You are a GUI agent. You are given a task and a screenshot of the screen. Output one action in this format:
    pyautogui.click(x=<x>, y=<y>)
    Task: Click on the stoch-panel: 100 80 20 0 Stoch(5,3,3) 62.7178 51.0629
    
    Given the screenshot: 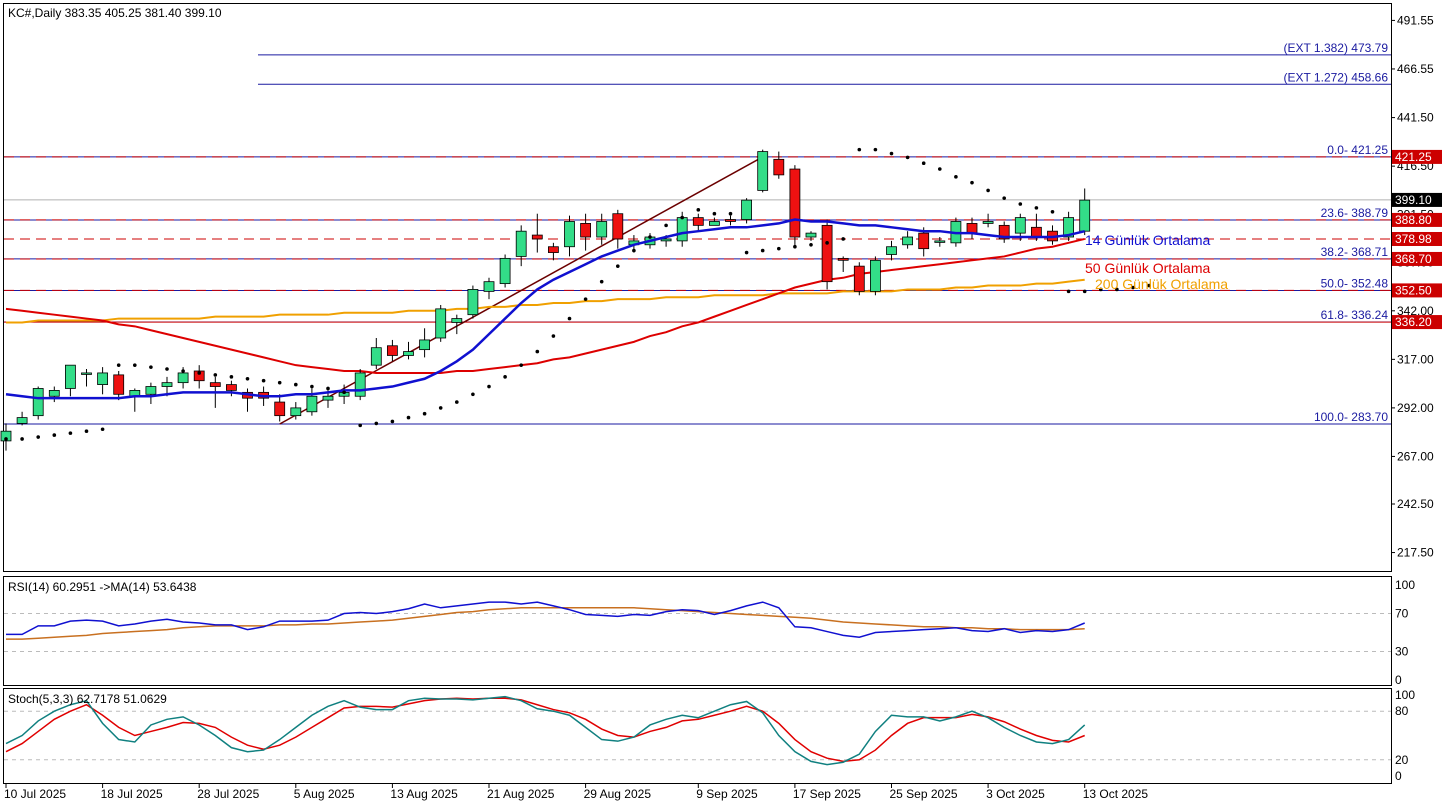 What is the action you would take?
    pyautogui.click(x=709, y=736)
    